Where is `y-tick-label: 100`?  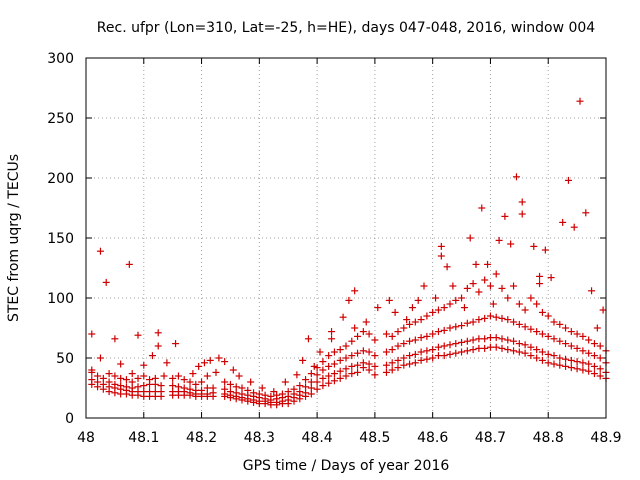
y-tick-label: 100 is located at coordinates (60, 299).